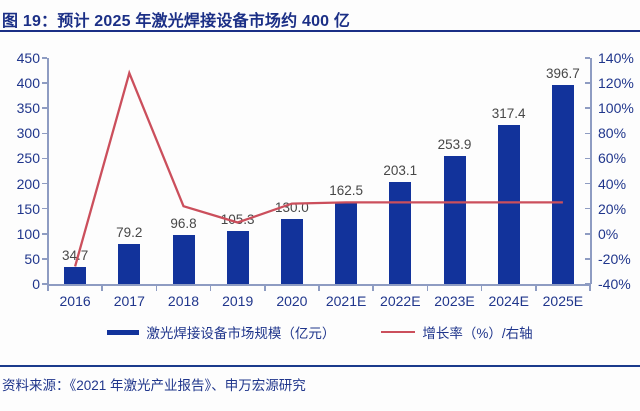 This screenshot has height=411, width=640. I want to click on y-axis-right, so click(591, 171).